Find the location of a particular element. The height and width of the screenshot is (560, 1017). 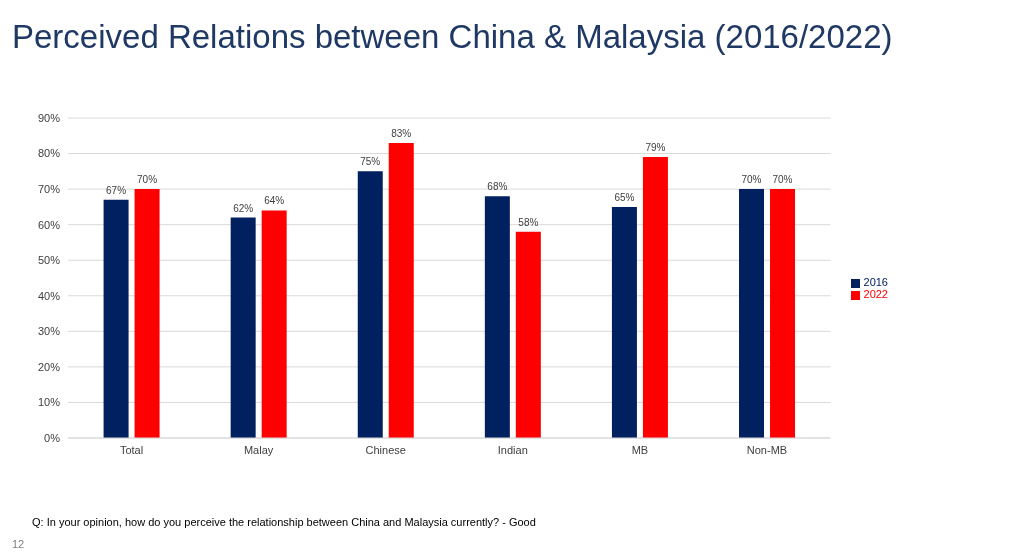

data-label: 58% is located at coordinates (528, 222).